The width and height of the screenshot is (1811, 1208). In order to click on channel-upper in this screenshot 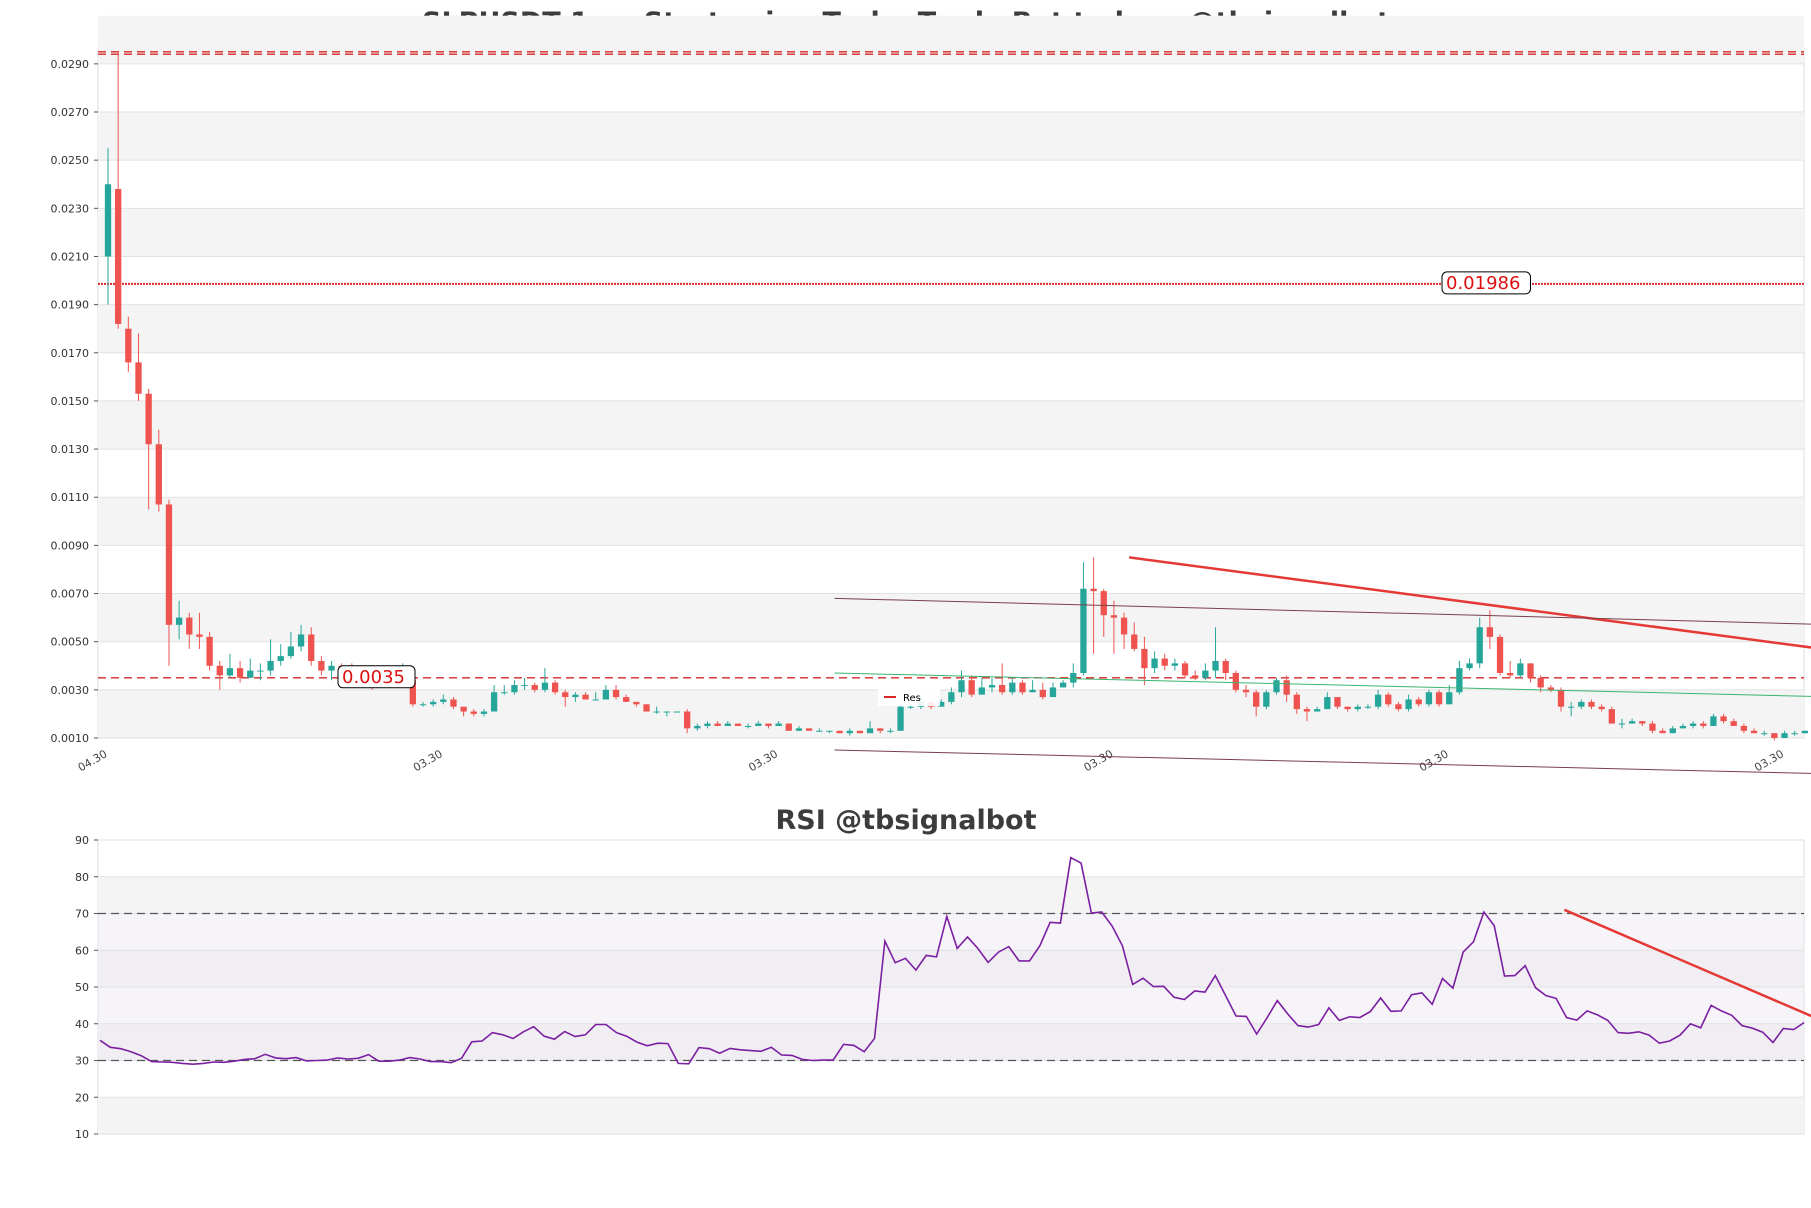, I will do `click(1322, 611)`.